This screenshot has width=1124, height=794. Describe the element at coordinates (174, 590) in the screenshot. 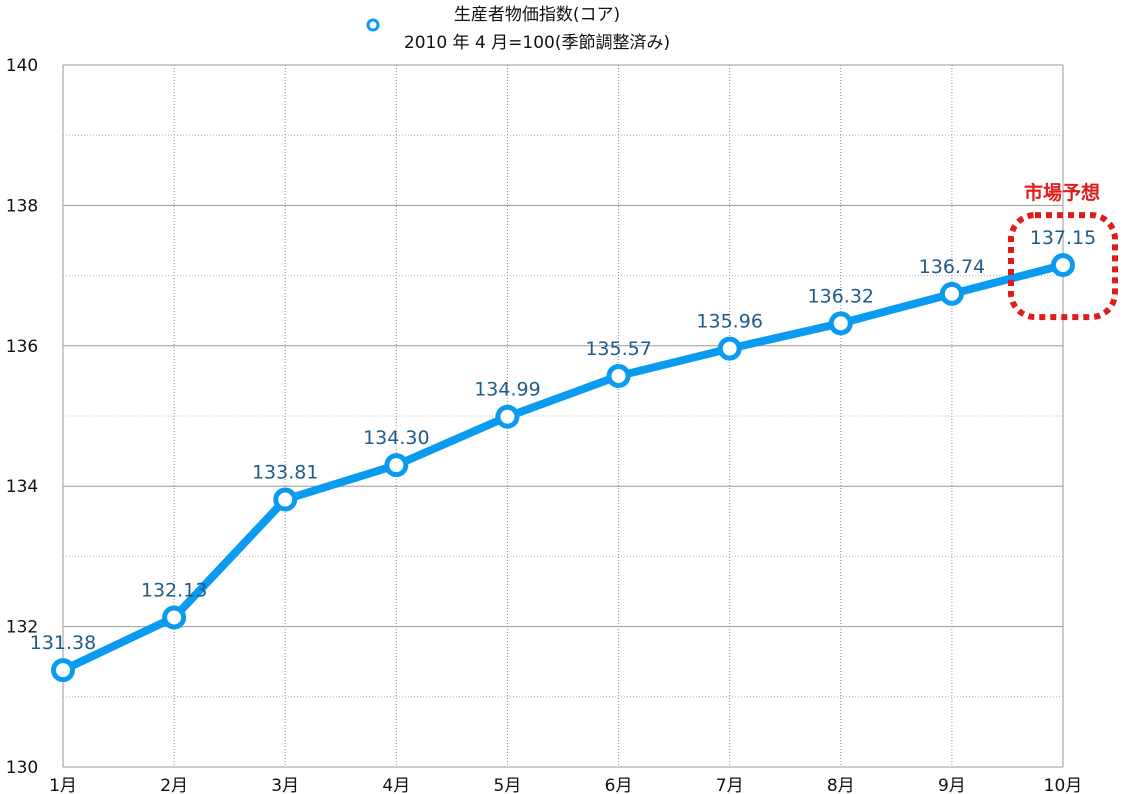

I see `data-label: 132.13` at that location.